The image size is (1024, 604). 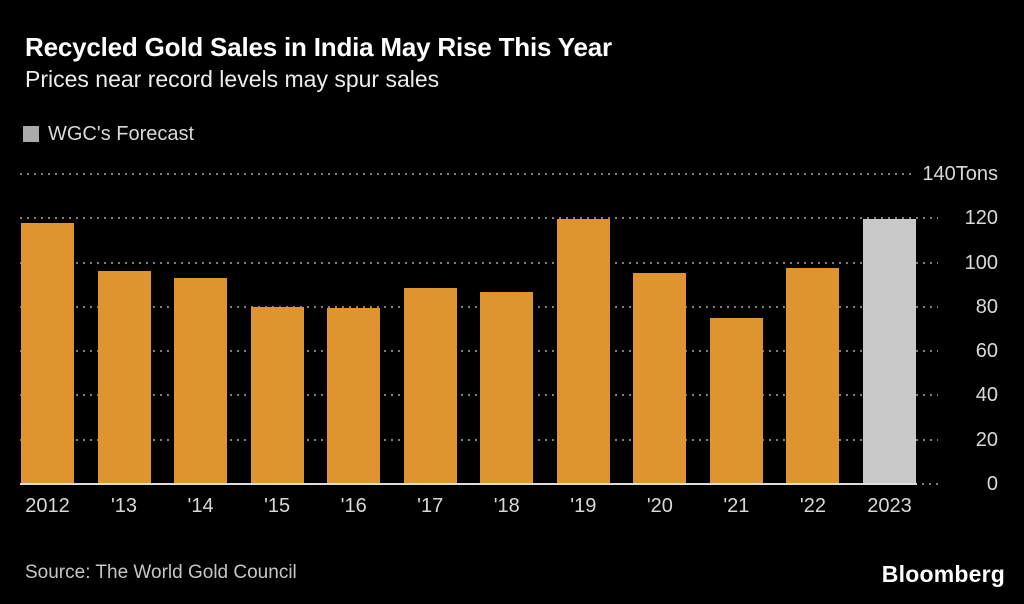 What do you see at coordinates (978, 218) in the screenshot?
I see `y-axis-label-120: 120` at bounding box center [978, 218].